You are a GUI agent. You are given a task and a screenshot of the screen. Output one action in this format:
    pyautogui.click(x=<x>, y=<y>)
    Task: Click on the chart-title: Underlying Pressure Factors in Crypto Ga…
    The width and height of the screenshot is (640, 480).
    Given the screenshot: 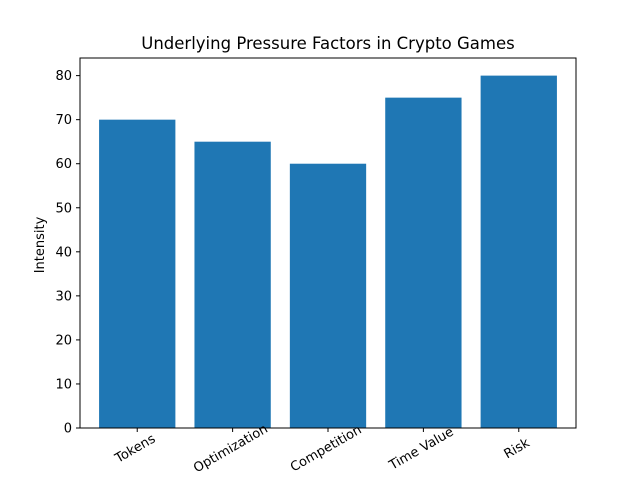 What is the action you would take?
    pyautogui.click(x=327, y=43)
    